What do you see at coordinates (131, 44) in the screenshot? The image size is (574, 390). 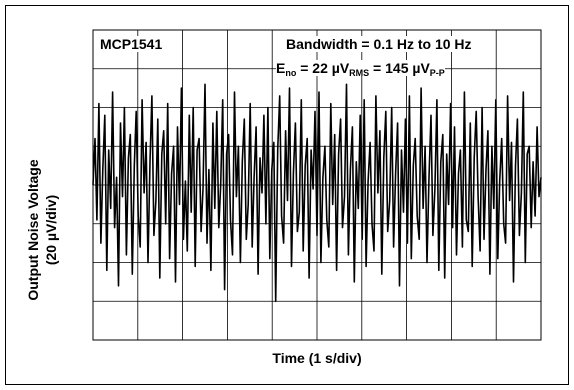 I see `device-label: MCP1541` at bounding box center [131, 44].